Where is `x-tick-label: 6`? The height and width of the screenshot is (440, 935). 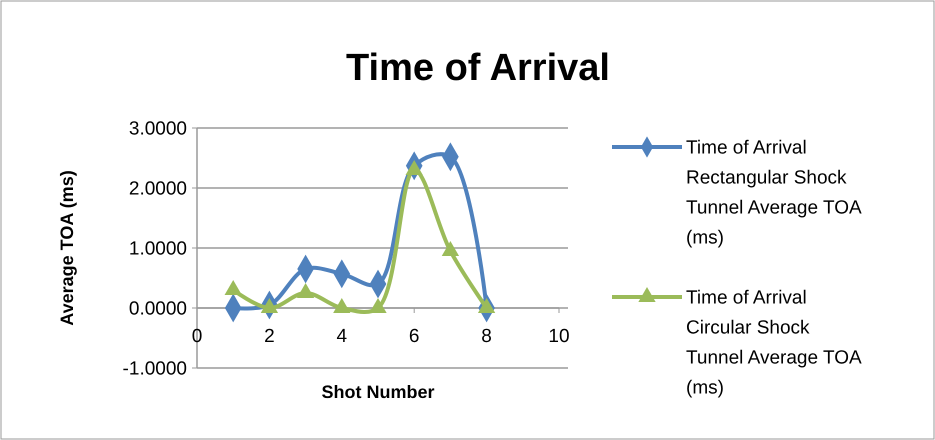 x-tick-label: 6 is located at coordinates (414, 336).